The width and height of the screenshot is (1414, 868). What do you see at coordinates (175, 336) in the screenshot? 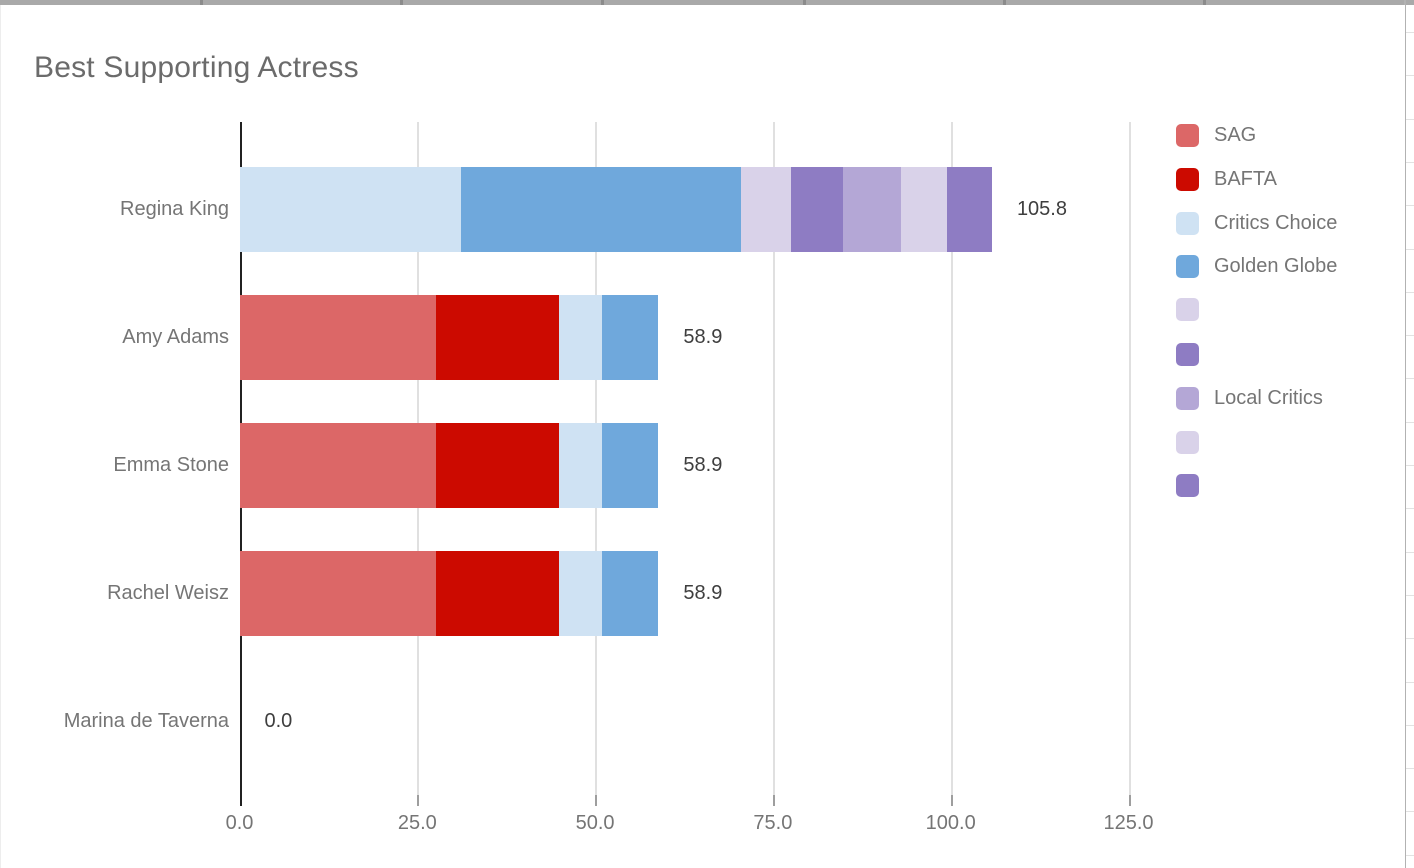
I see `category-label: Amy Adams` at bounding box center [175, 336].